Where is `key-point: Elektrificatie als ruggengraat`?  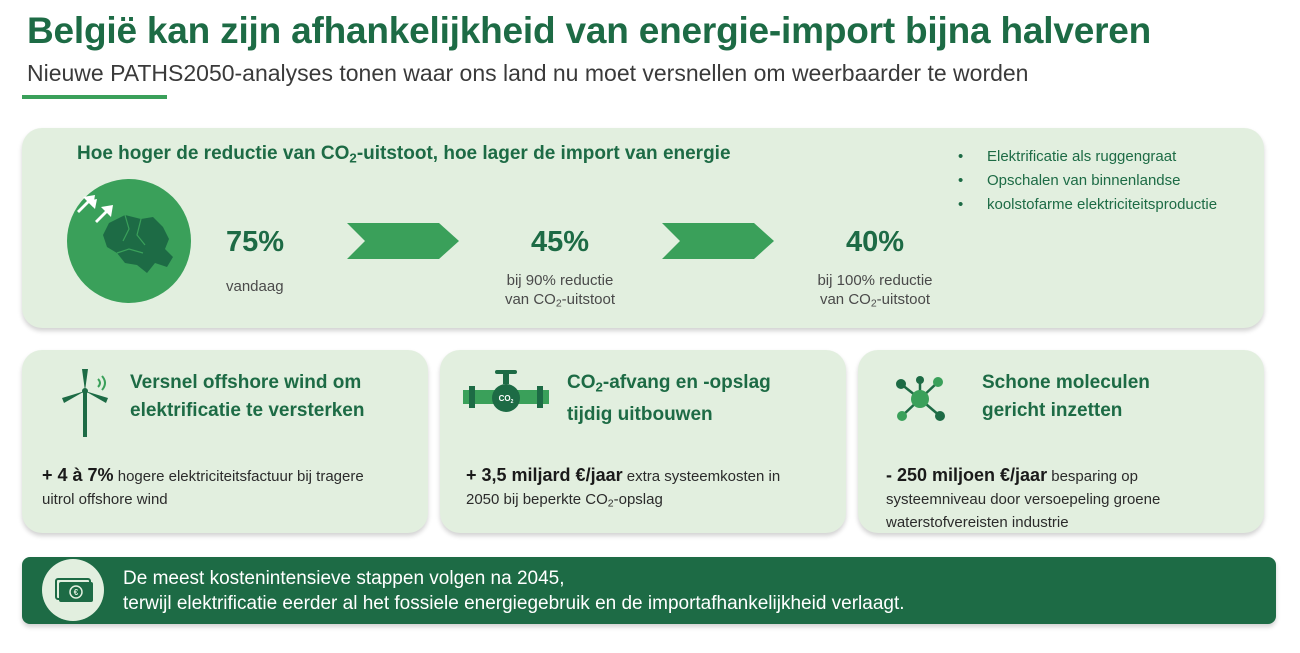
key-point: Elektrificatie als ruggengraat is located at coordinates (1087, 157).